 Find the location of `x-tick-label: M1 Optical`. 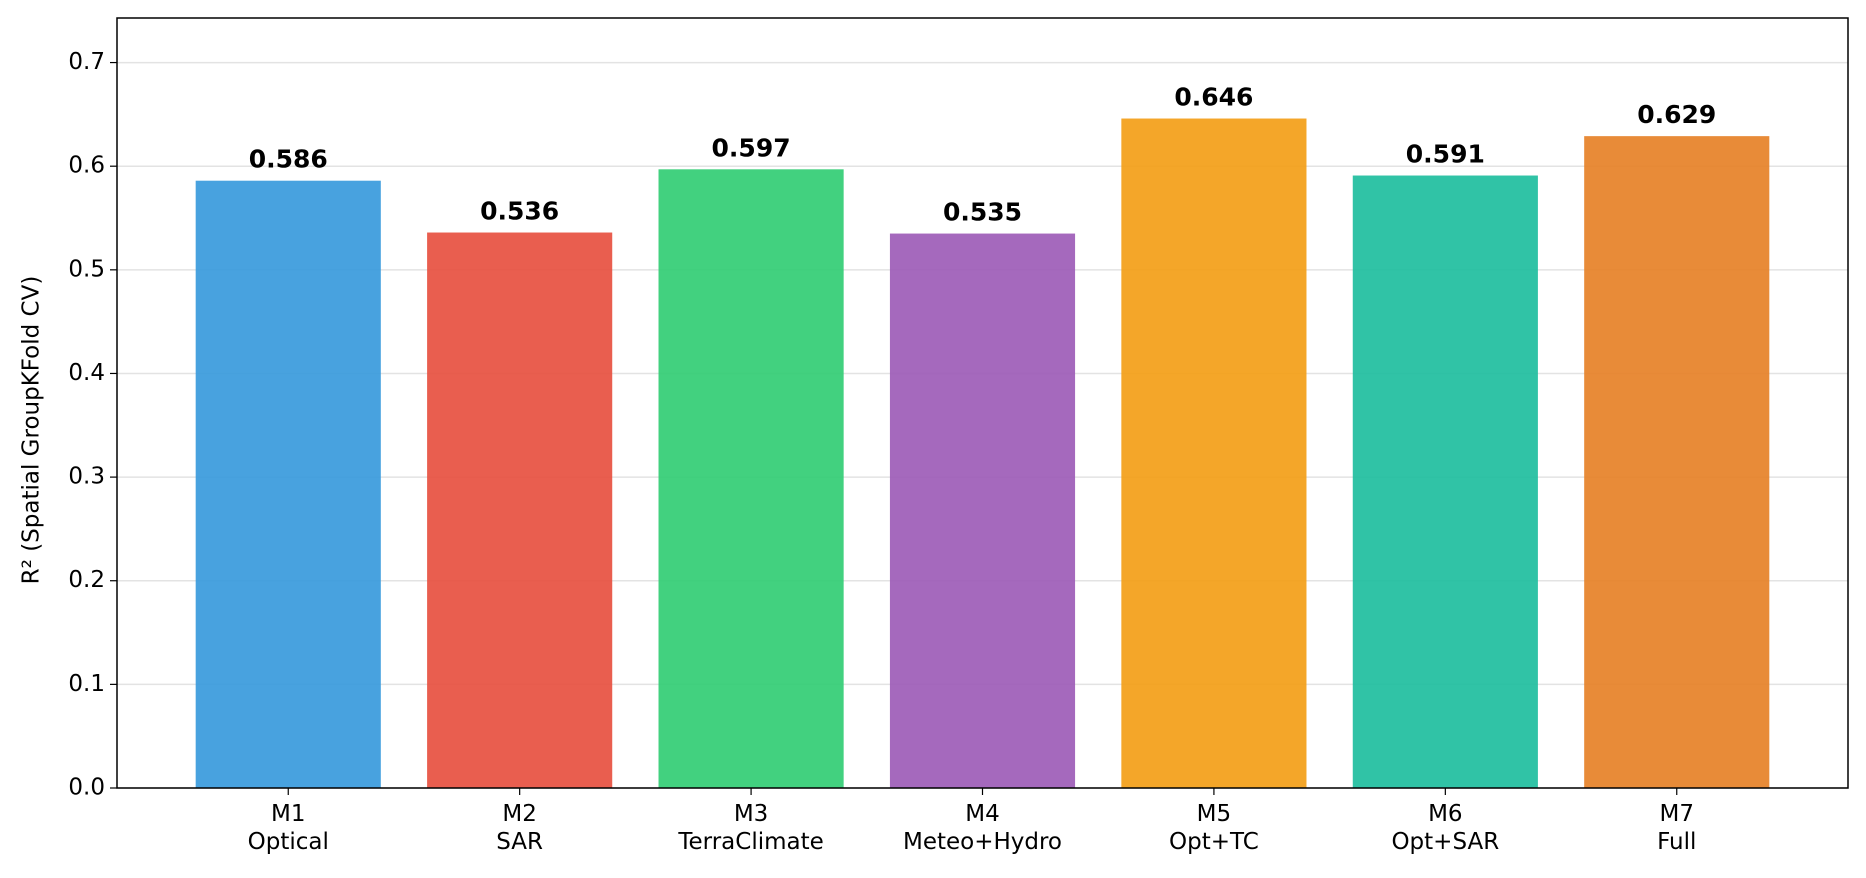

x-tick-label: M1 Optical is located at coordinates (288, 828).